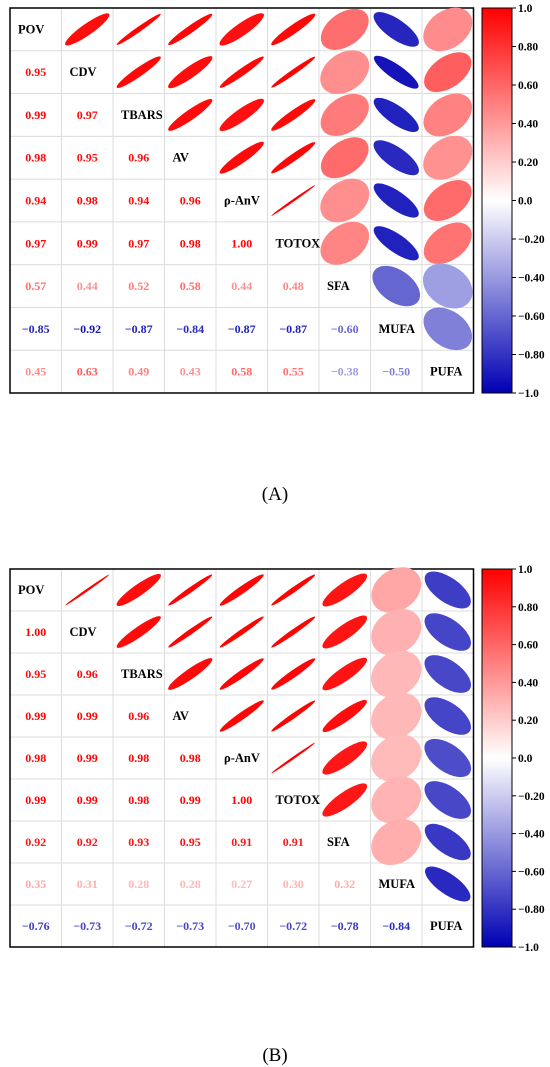 Image resolution: width=550 pixels, height=1067 pixels. Describe the element at coordinates (298, 243) in the screenshot. I see `variable-label: TOTOX` at that location.